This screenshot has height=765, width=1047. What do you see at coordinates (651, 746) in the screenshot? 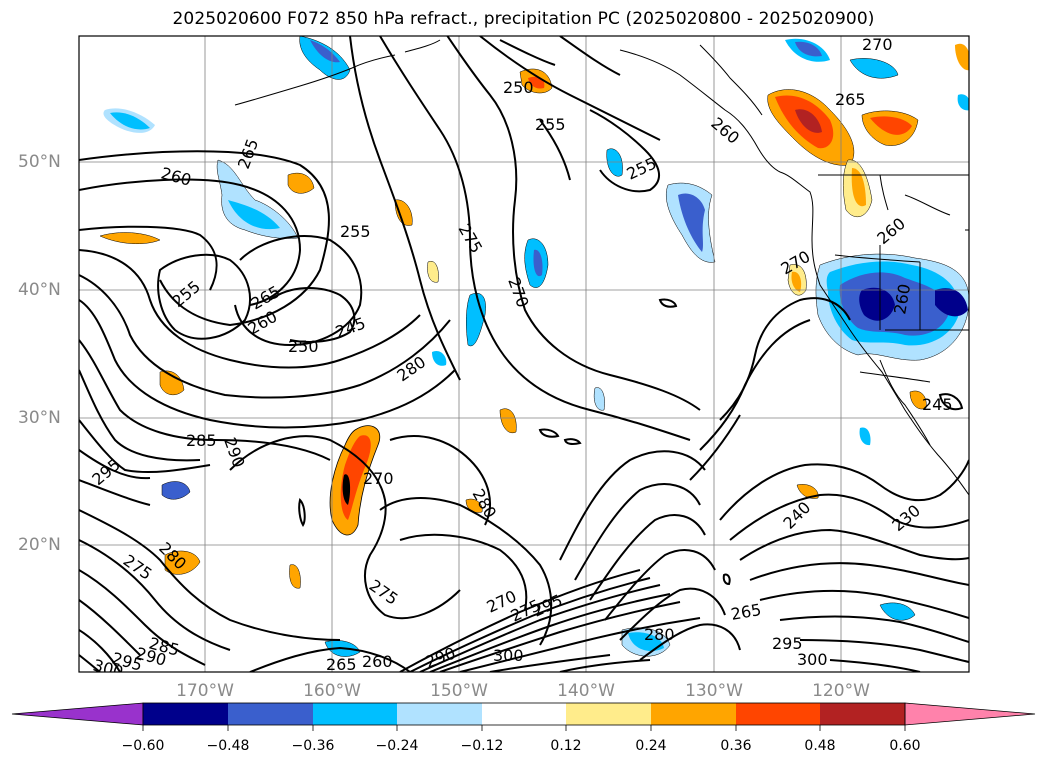
I see `colorbar-tick-label: 0.24` at bounding box center [651, 746].